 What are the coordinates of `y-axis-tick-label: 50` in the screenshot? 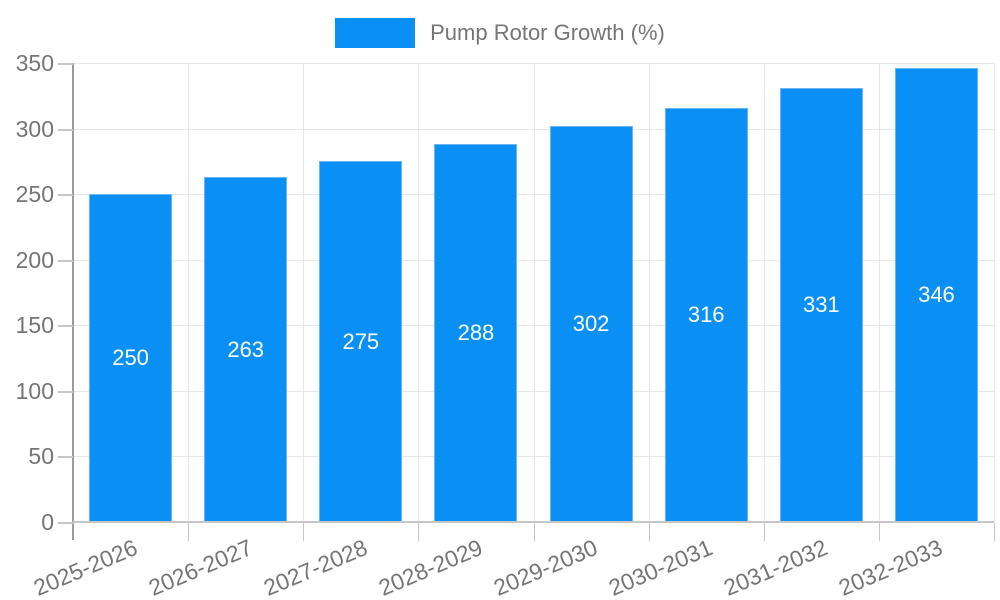 It's located at (41, 456).